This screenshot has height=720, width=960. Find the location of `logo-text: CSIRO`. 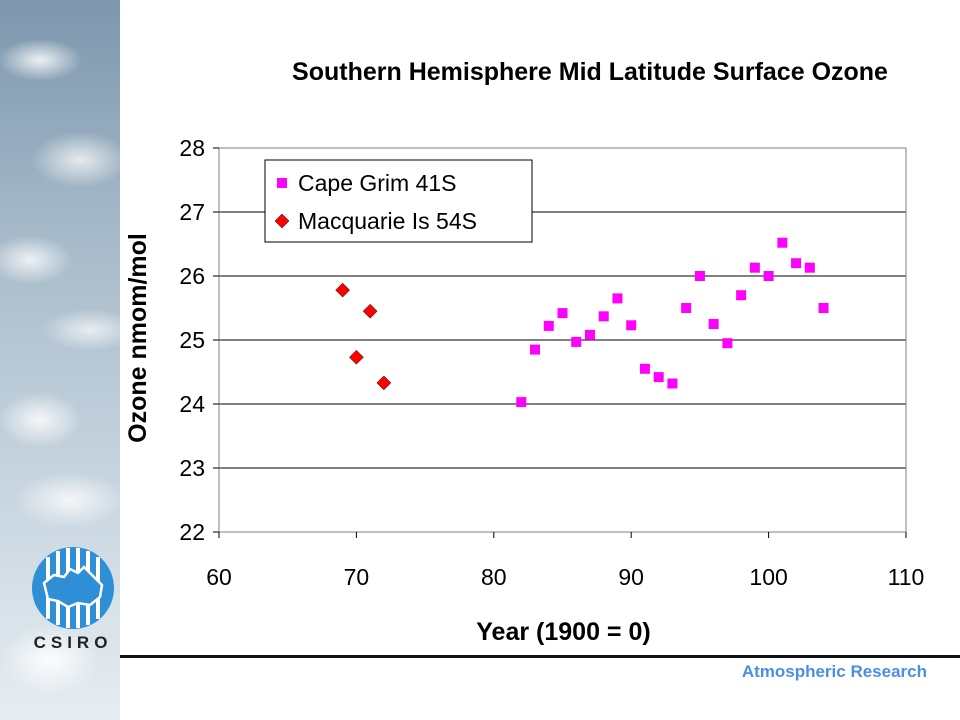

logo-text: CSIRO is located at coordinates (73, 642).